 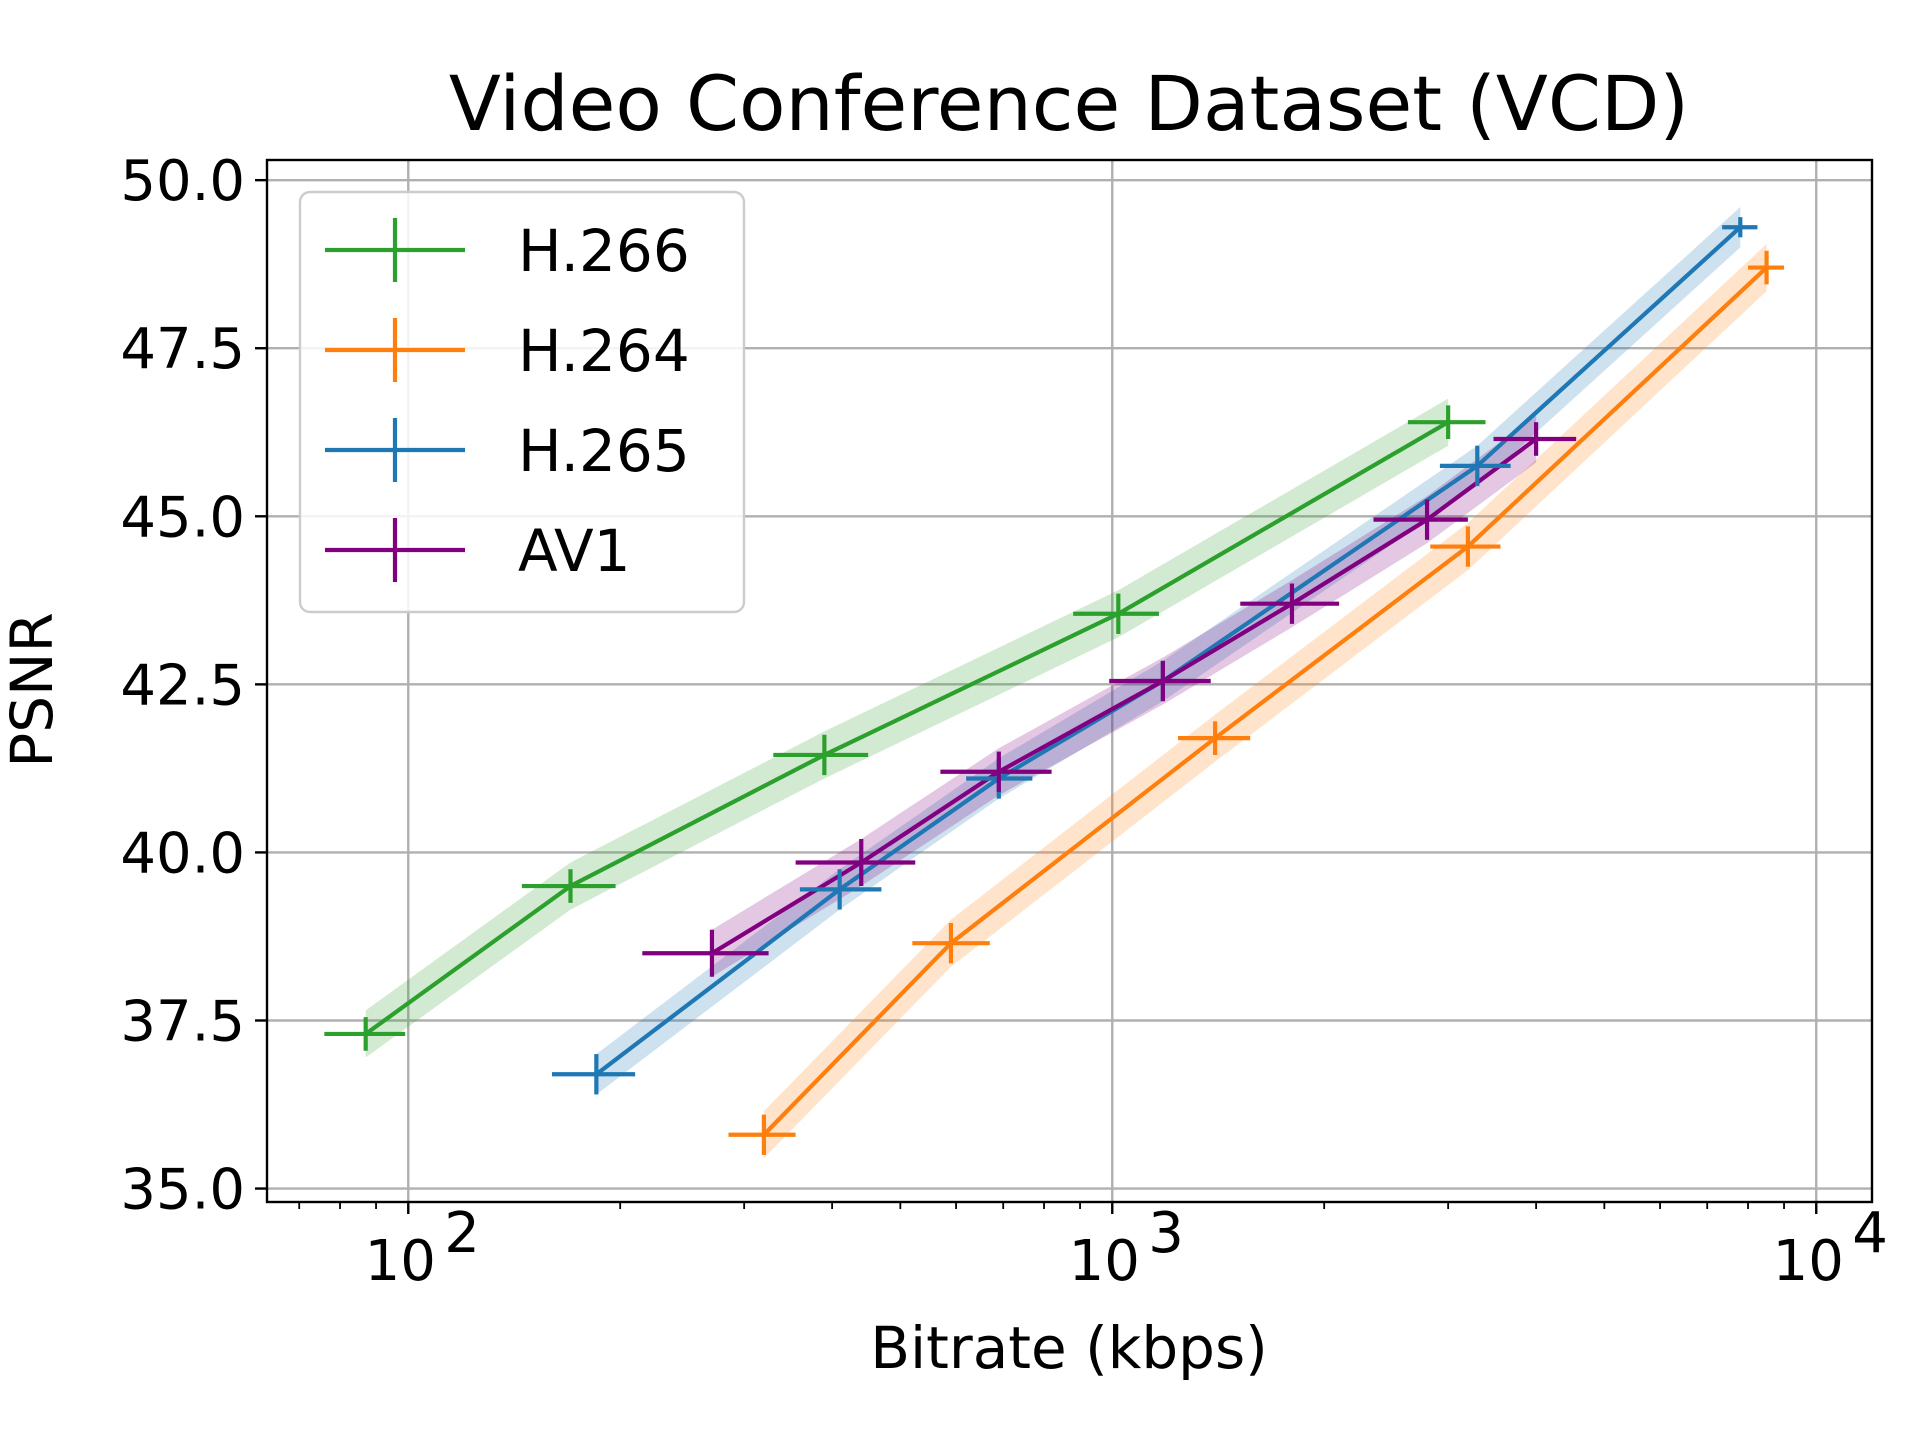 What do you see at coordinates (182, 1190) in the screenshot?
I see `y-tick-label: 35.0` at bounding box center [182, 1190].